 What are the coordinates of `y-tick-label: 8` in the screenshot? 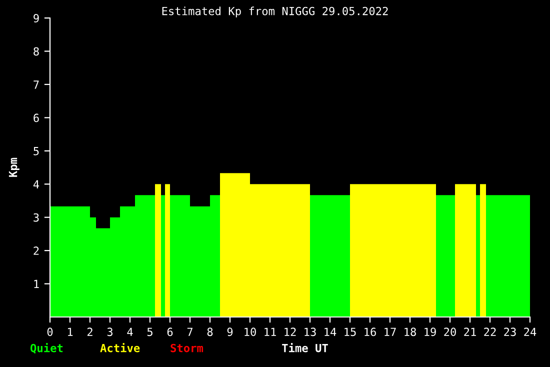 It's located at (36, 51).